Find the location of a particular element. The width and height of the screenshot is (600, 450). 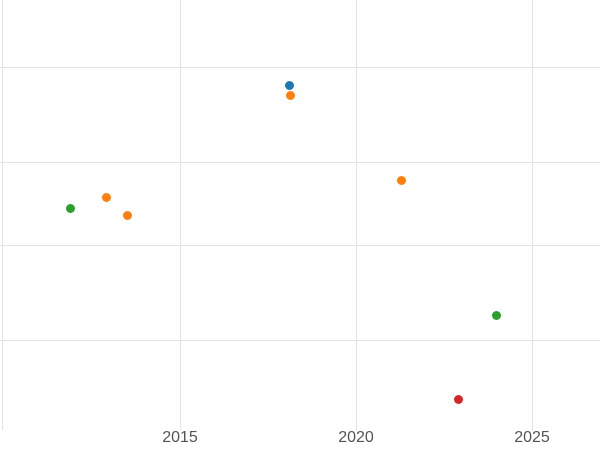

x-tick-label: 2020 is located at coordinates (356, 437).